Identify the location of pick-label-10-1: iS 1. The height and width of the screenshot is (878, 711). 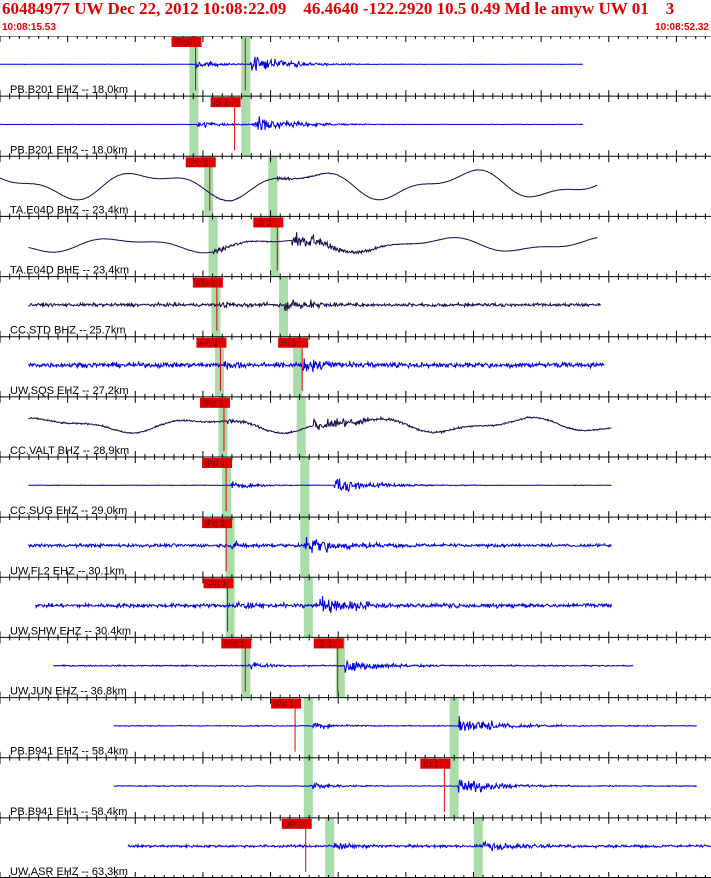
(325, 644).